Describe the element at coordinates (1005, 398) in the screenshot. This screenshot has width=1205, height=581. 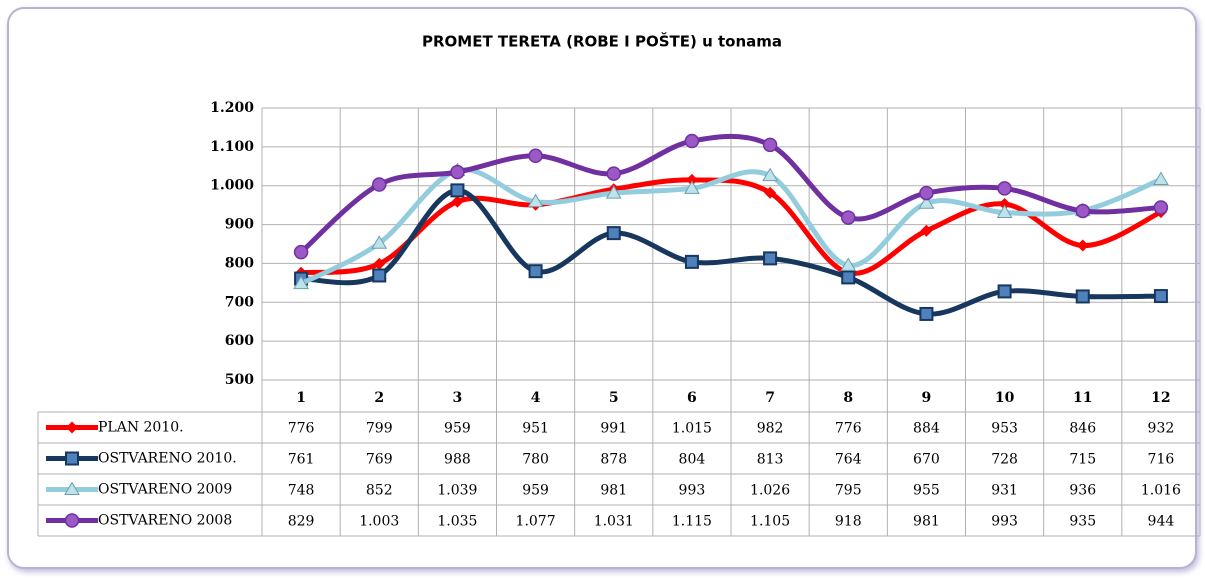
I see `x-tick-label: 10` at that location.